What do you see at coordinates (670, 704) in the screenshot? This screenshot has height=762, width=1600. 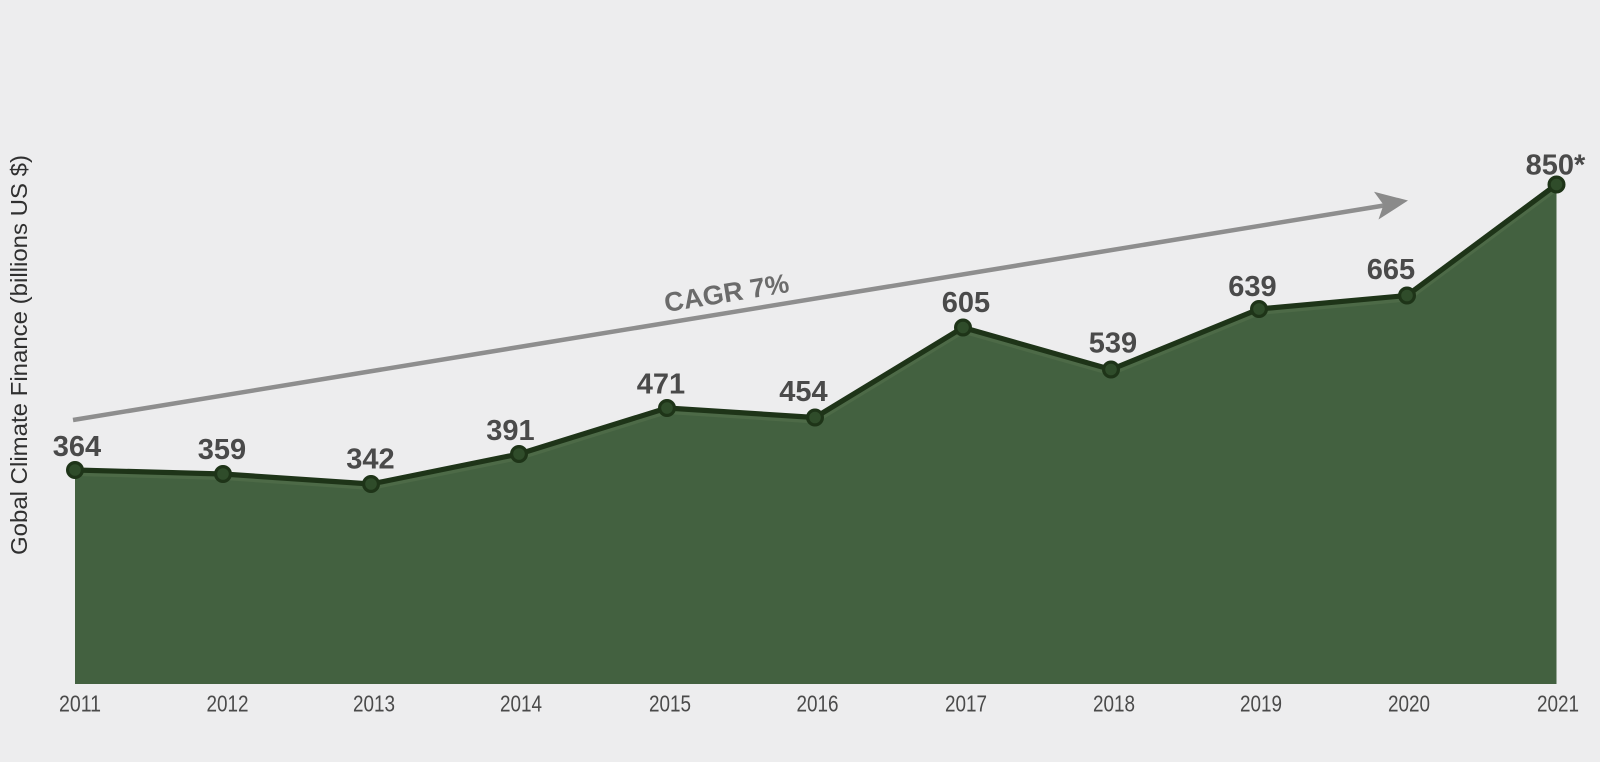 I see `svg-text: 2015` at bounding box center [670, 704].